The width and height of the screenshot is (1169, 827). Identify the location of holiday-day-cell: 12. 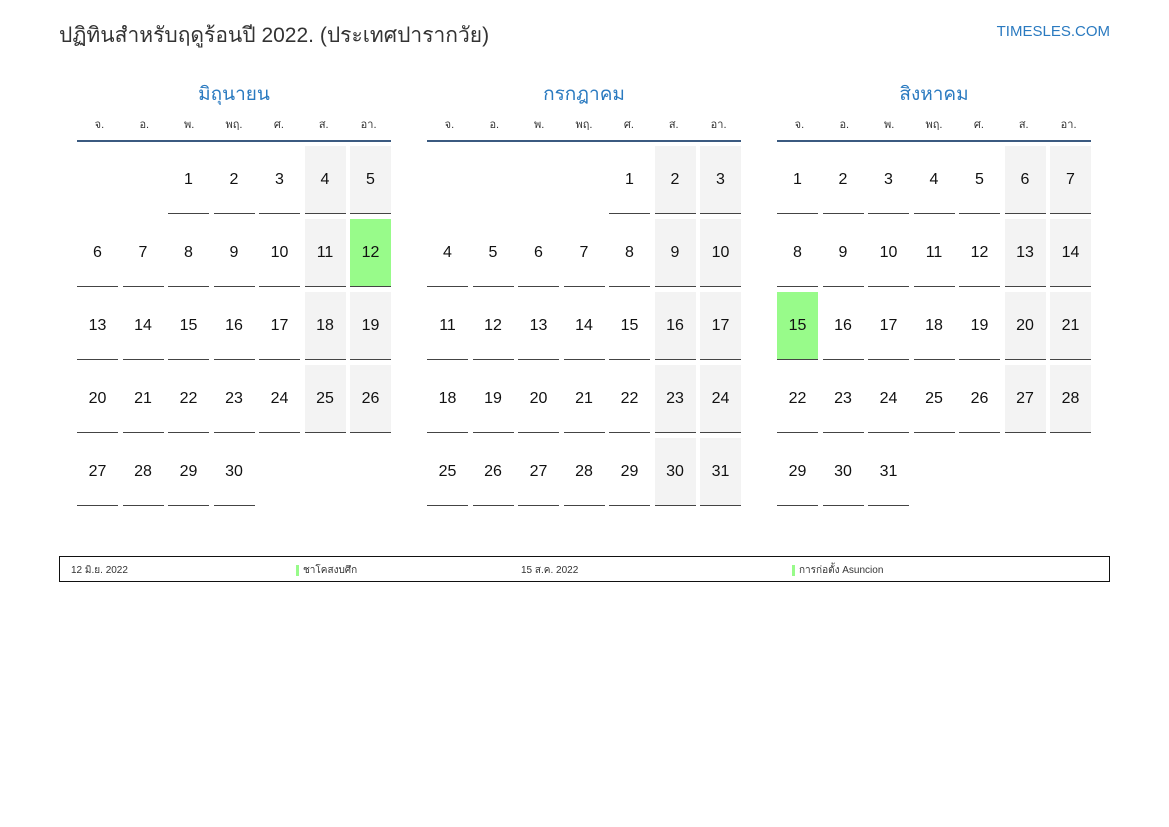
(370, 253).